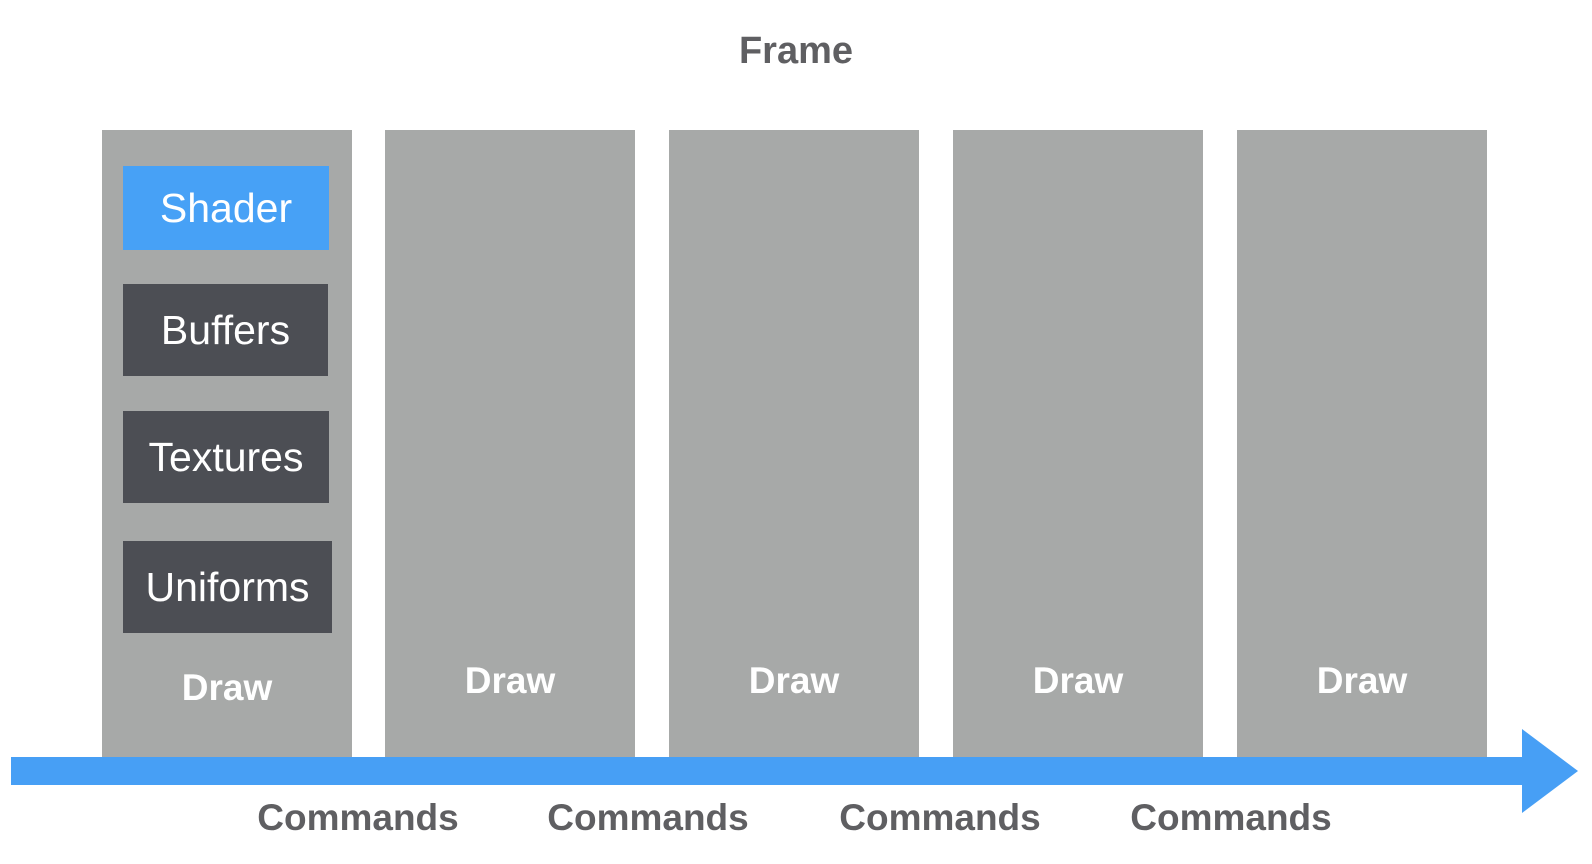 The width and height of the screenshot is (1592, 864). Describe the element at coordinates (794, 680) in the screenshot. I see `draw-label-3: Draw` at that location.